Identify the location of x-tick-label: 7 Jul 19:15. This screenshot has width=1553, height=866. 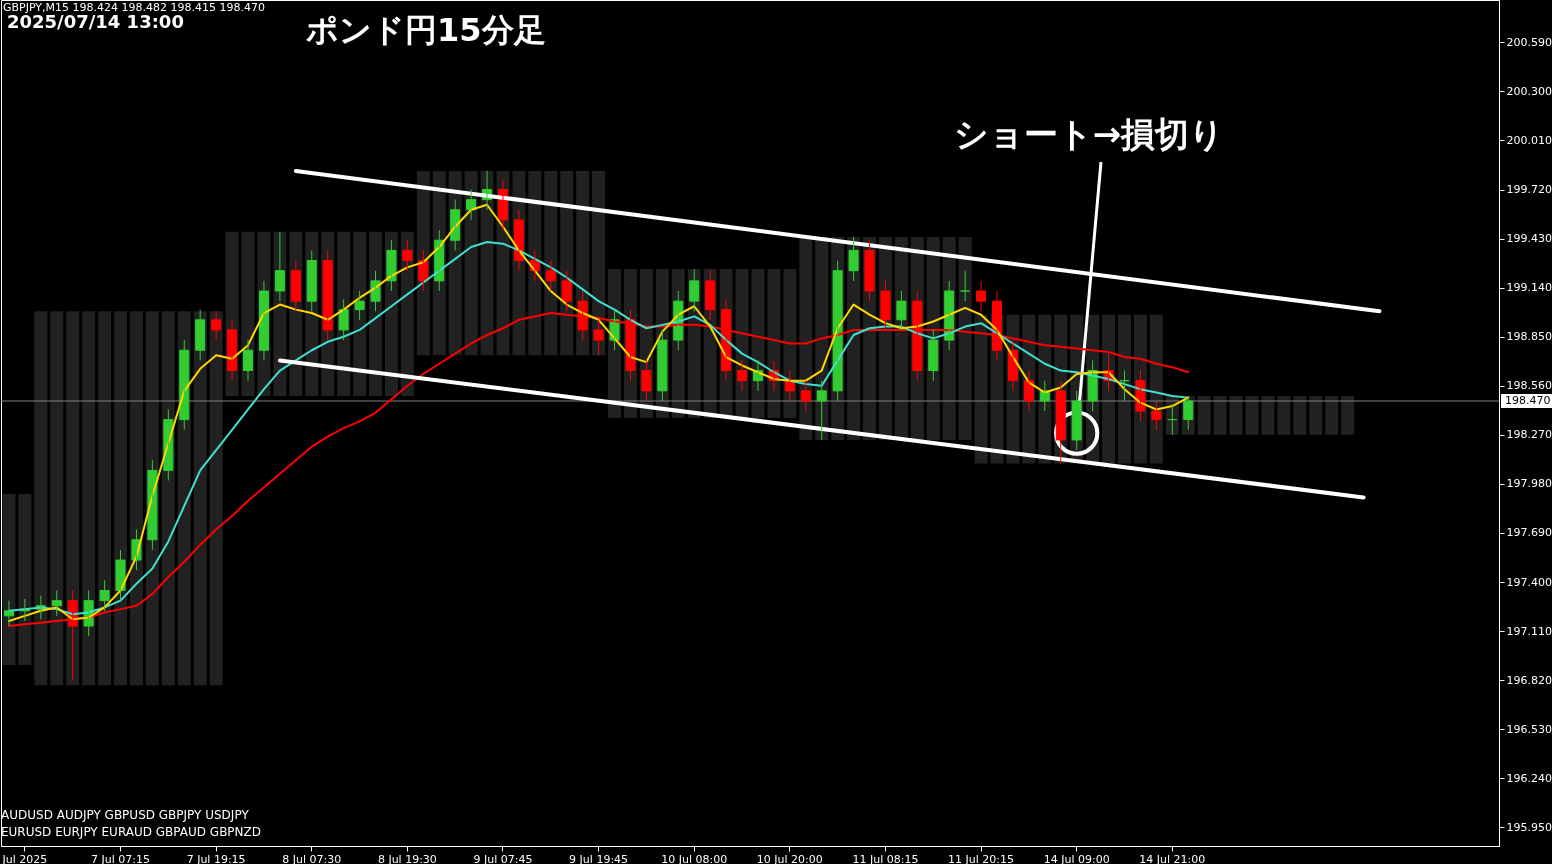
(216, 859).